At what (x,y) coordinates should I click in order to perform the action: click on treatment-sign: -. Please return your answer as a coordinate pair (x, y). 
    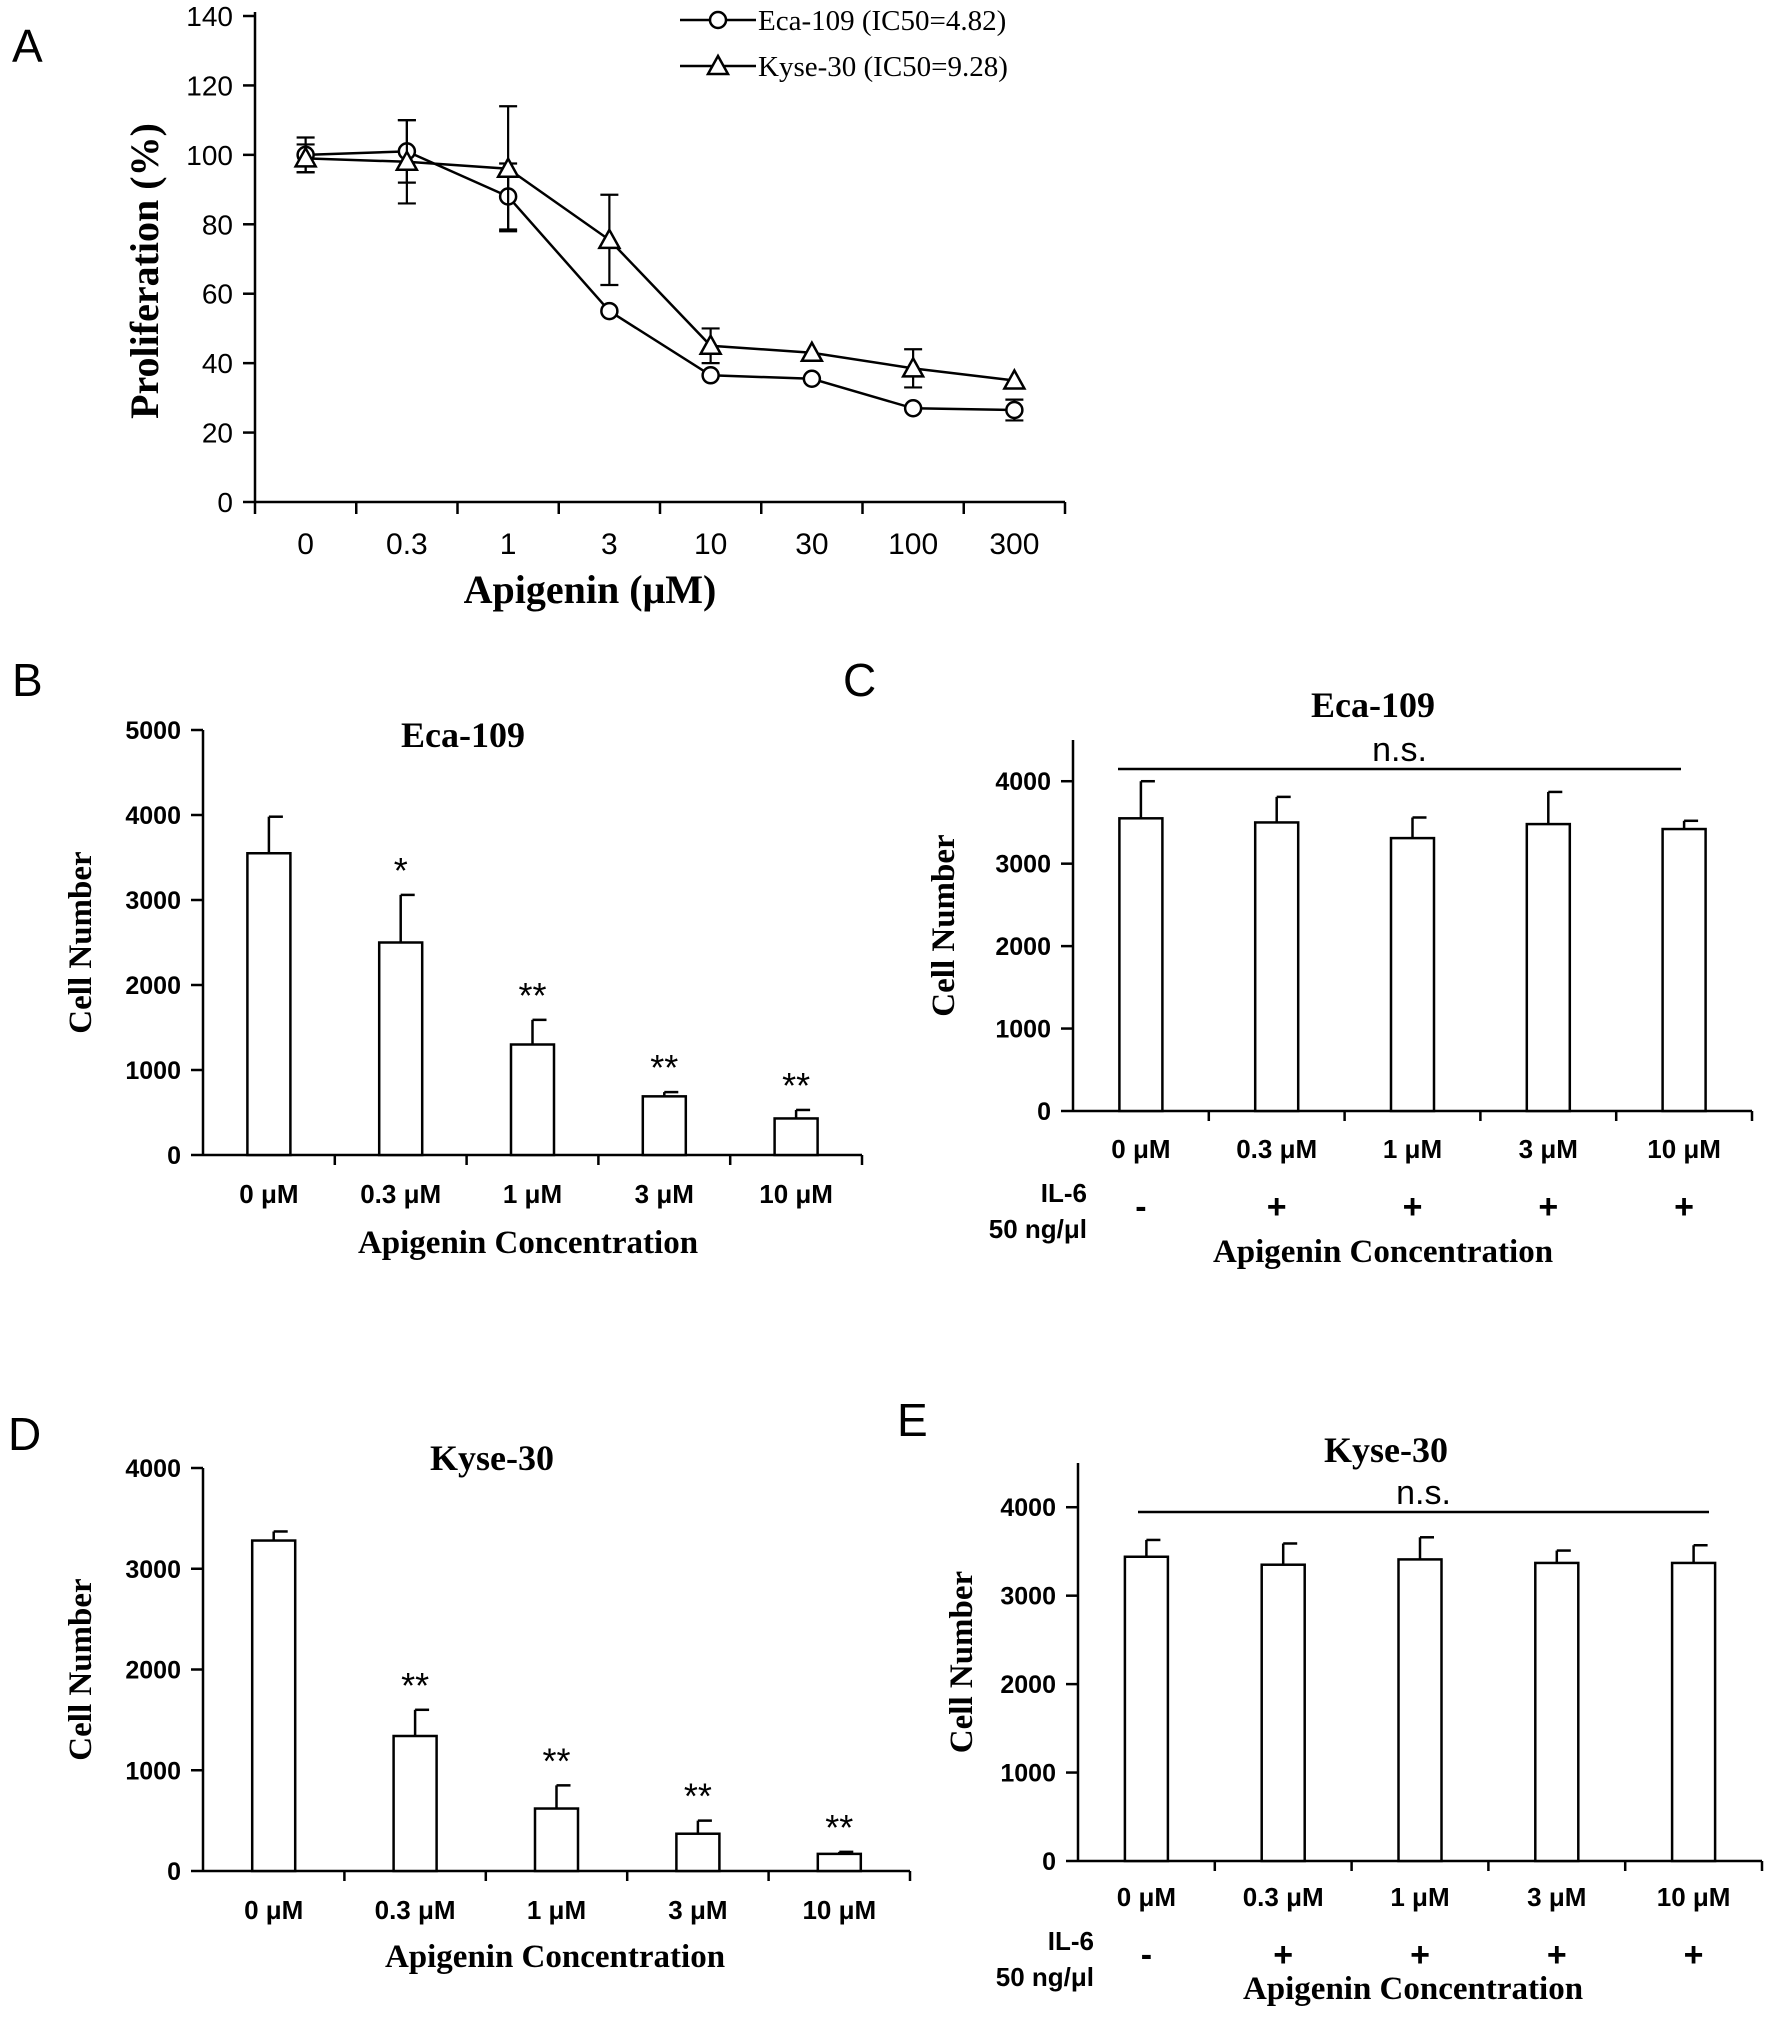
    Looking at the image, I should click on (1146, 1955).